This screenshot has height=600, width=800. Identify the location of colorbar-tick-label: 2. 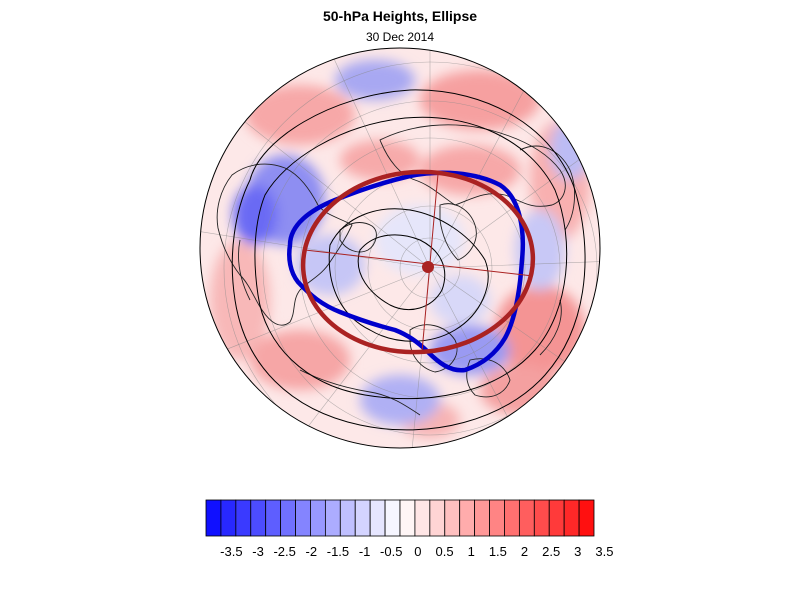
(524, 551).